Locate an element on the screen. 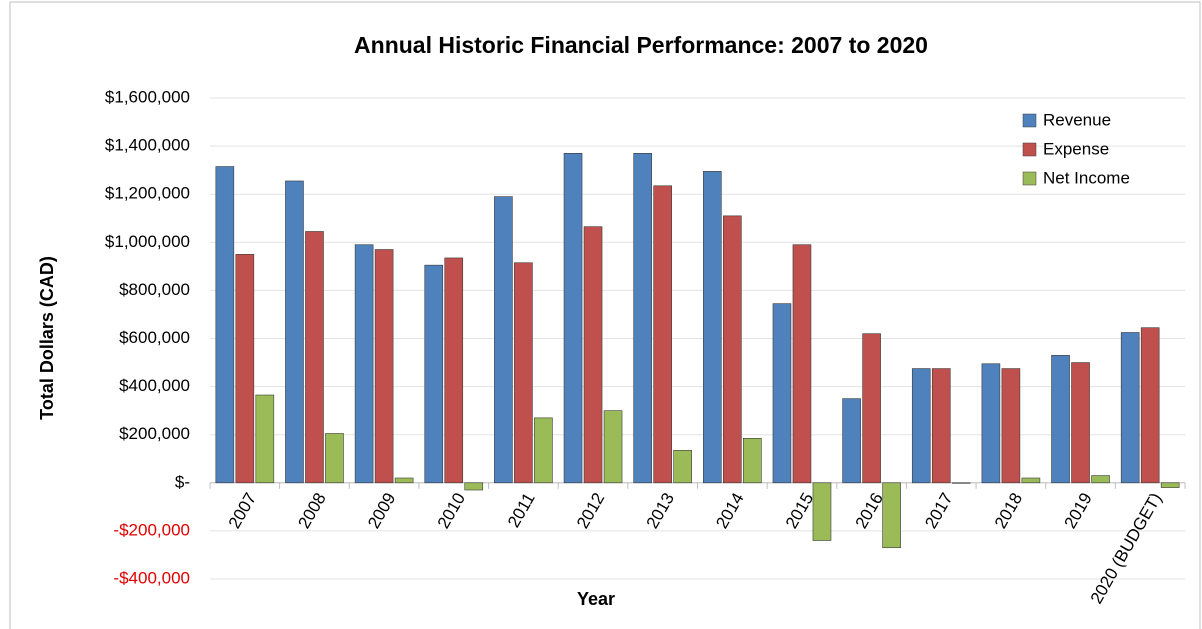 Image resolution: width=1202 pixels, height=629 pixels. y-tick-label: $200,000 is located at coordinates (154, 433).